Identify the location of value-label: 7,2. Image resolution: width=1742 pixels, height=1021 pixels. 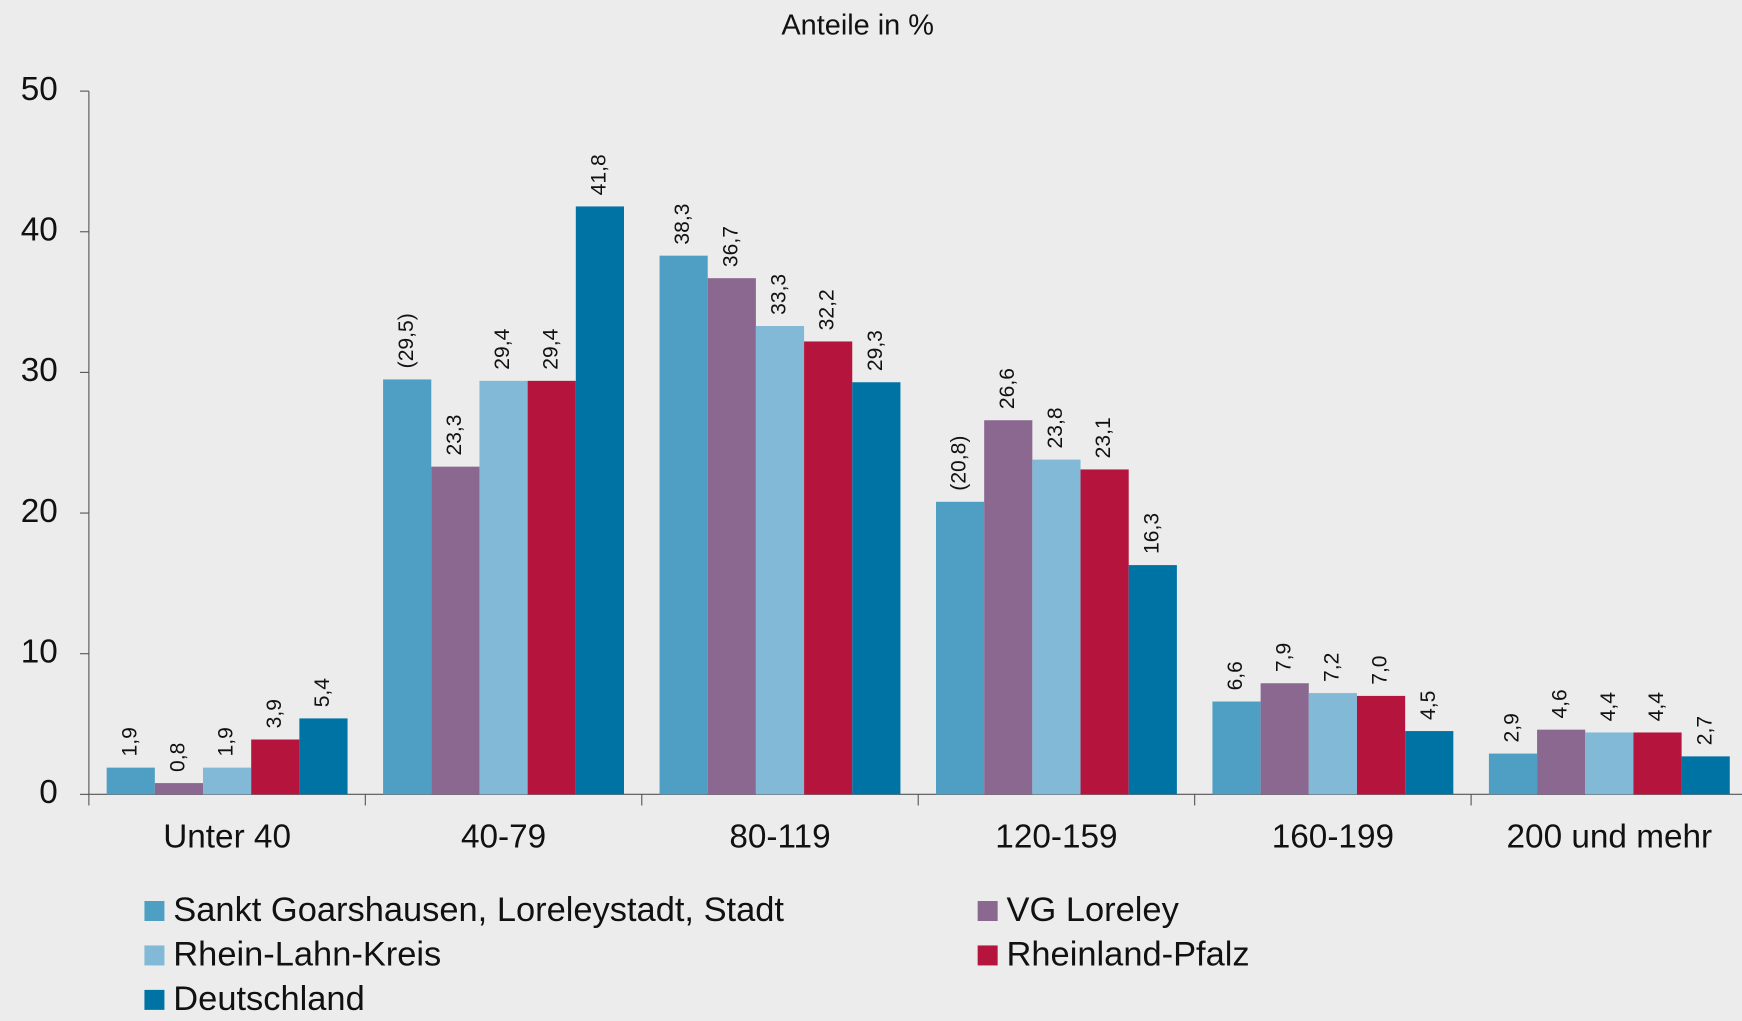
(1331, 667).